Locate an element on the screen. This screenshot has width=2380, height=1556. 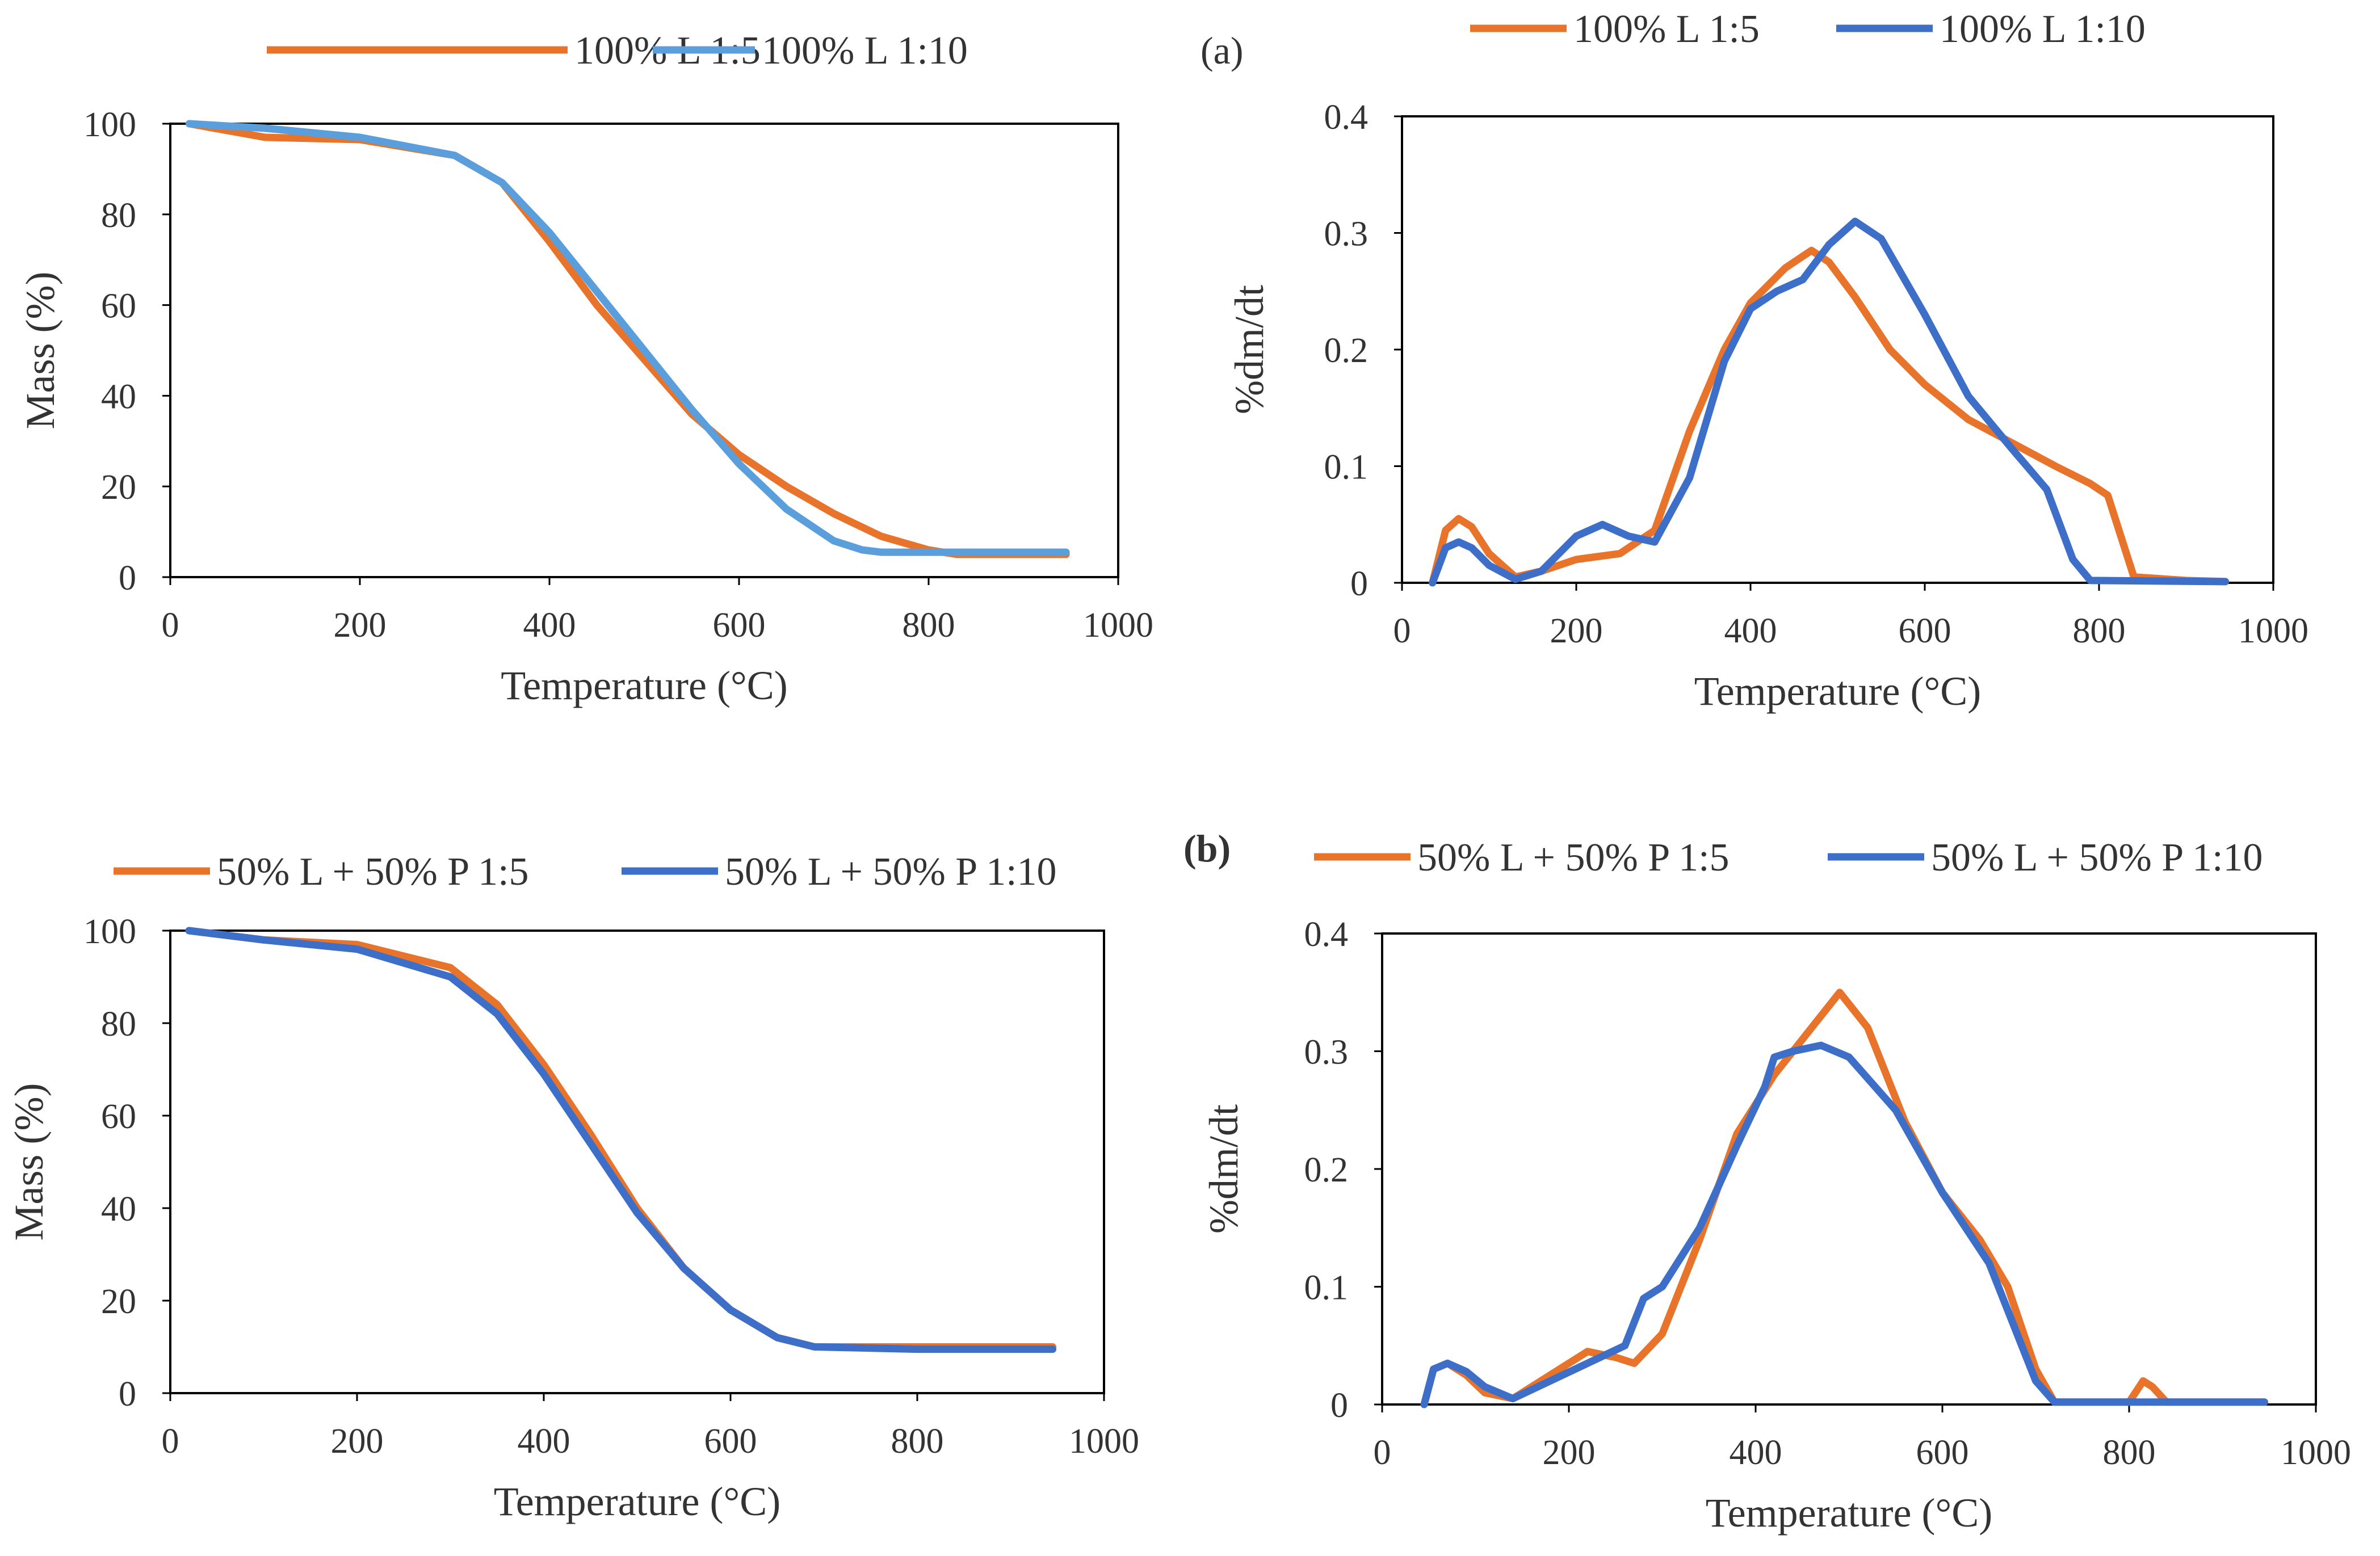
panel-b-label-group: (b) is located at coordinates (1207, 849).